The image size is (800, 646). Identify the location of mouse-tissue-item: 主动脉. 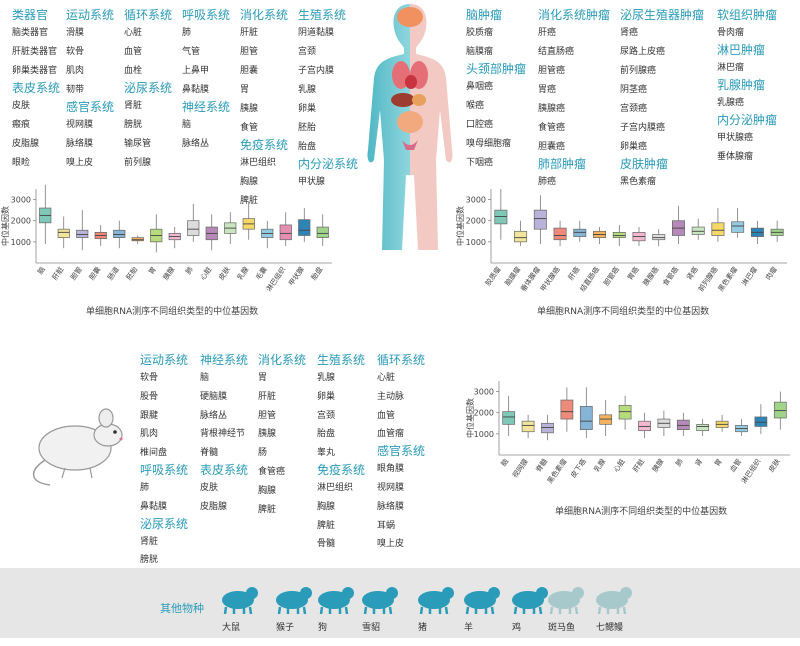
(391, 396).